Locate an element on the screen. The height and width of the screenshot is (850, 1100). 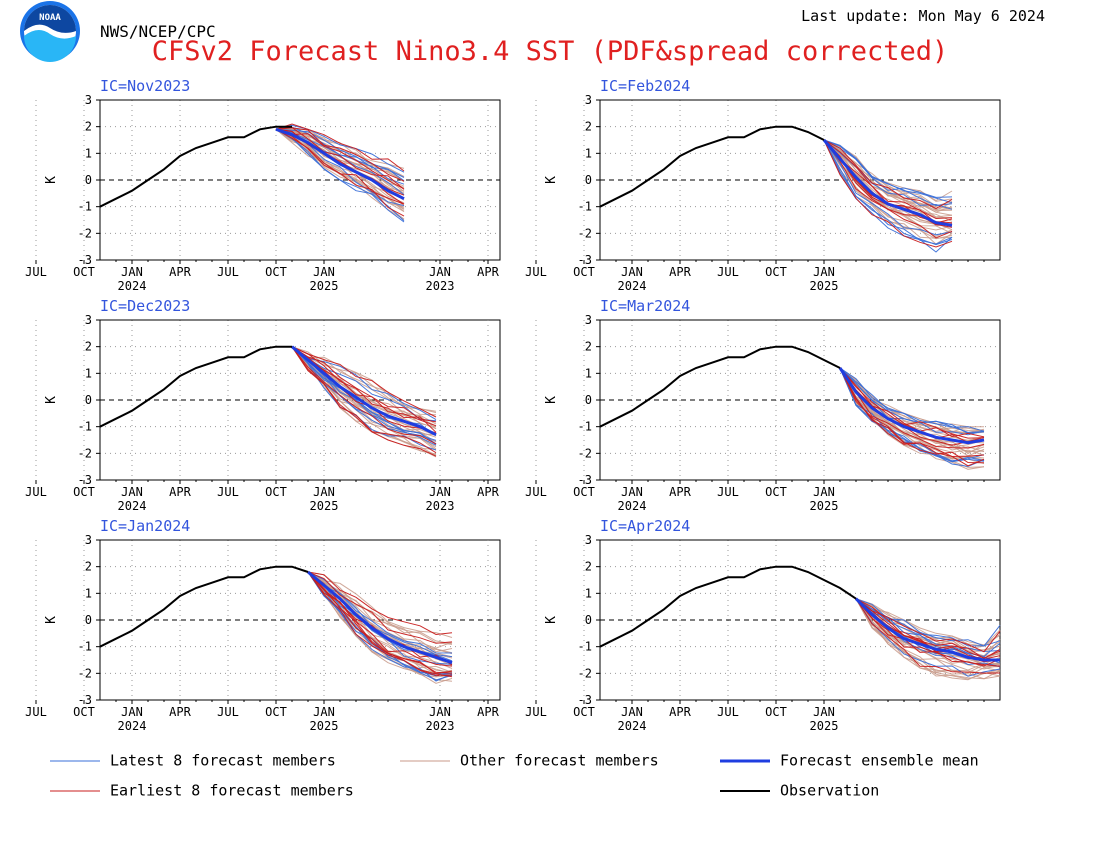
agency-label: NWS/NCEP/CPC is located at coordinates (158, 31).